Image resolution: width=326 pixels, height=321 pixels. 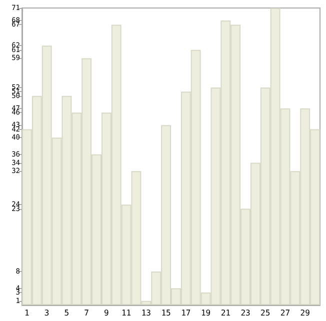 I want to click on x-tick-label: 5, so click(x=67, y=313).